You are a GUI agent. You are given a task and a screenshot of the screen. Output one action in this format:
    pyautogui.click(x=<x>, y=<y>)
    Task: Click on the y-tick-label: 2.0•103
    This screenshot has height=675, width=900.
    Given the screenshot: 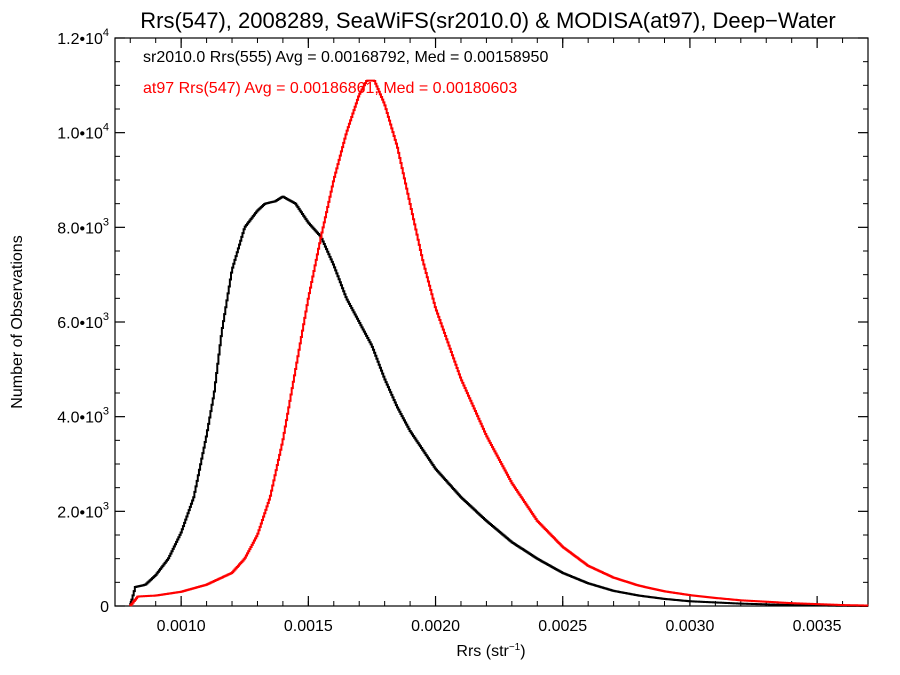 What is the action you would take?
    pyautogui.click(x=83, y=510)
    